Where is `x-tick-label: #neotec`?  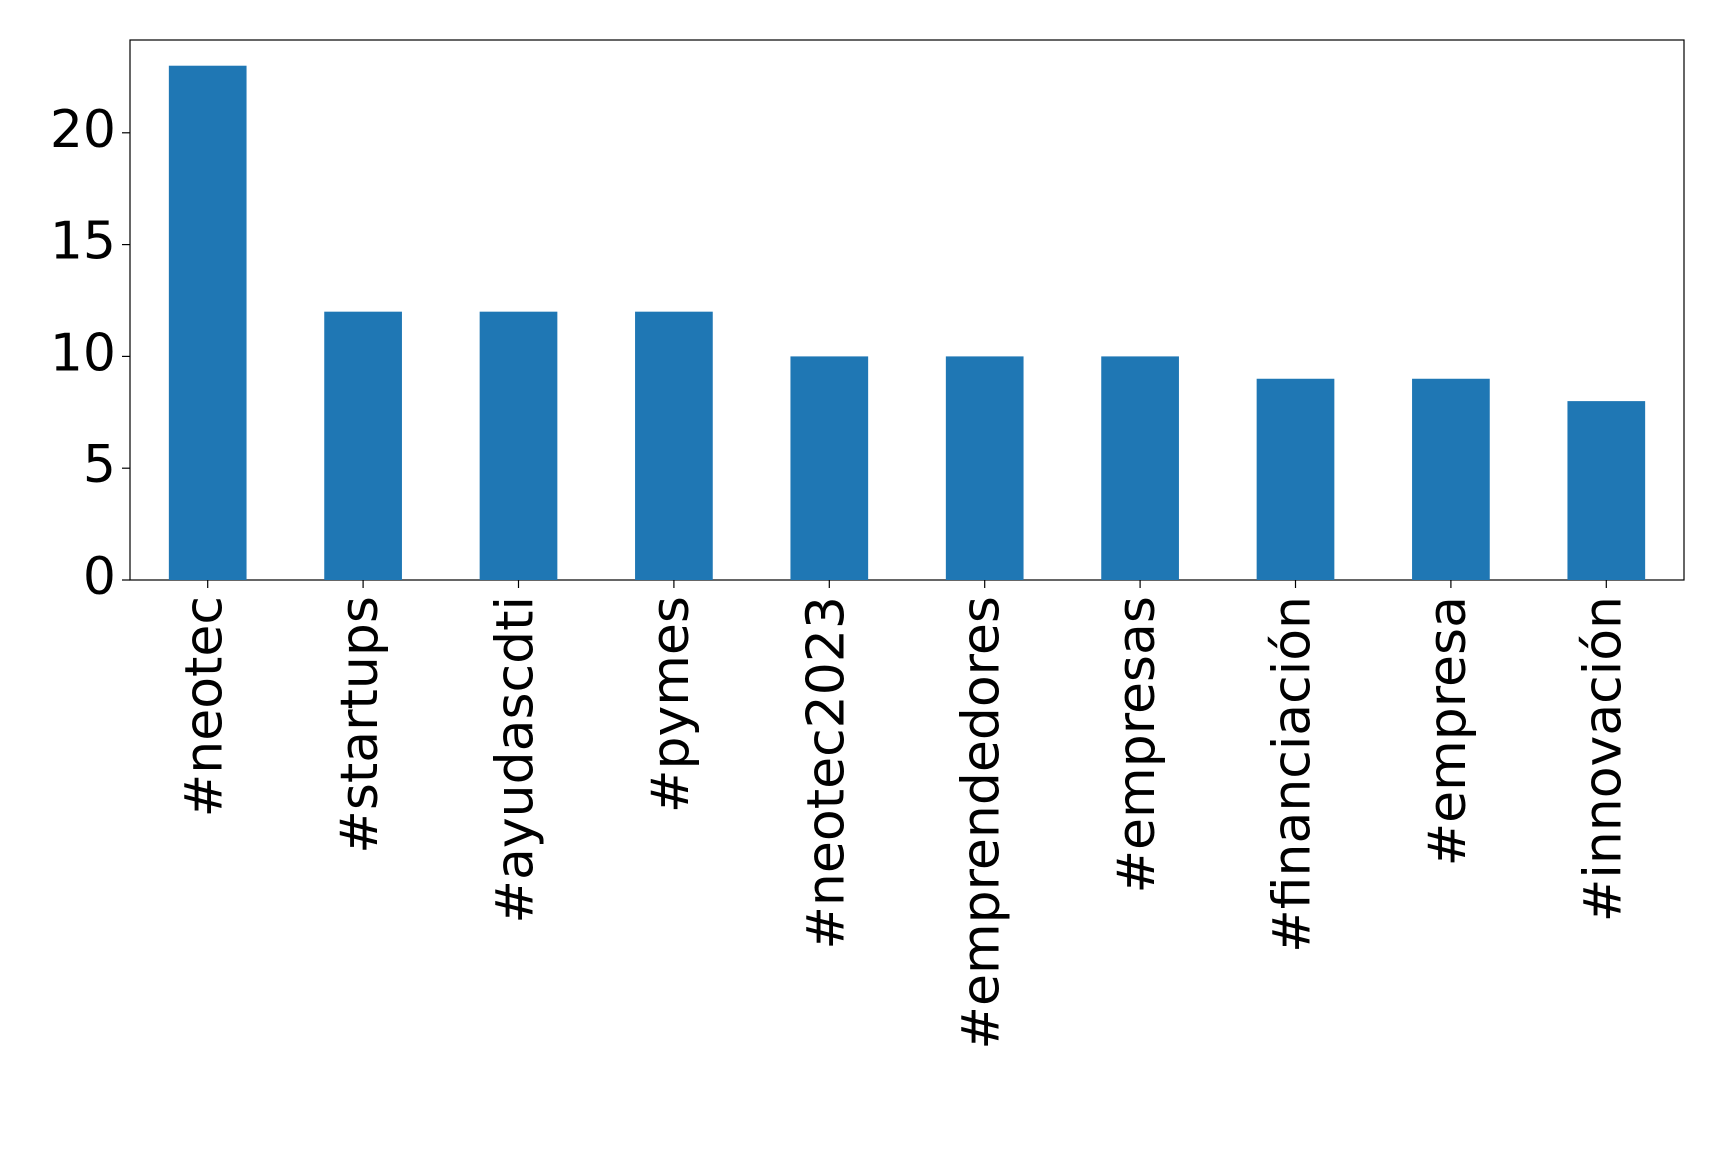
x-tick-label: #neotec is located at coordinates (205, 706).